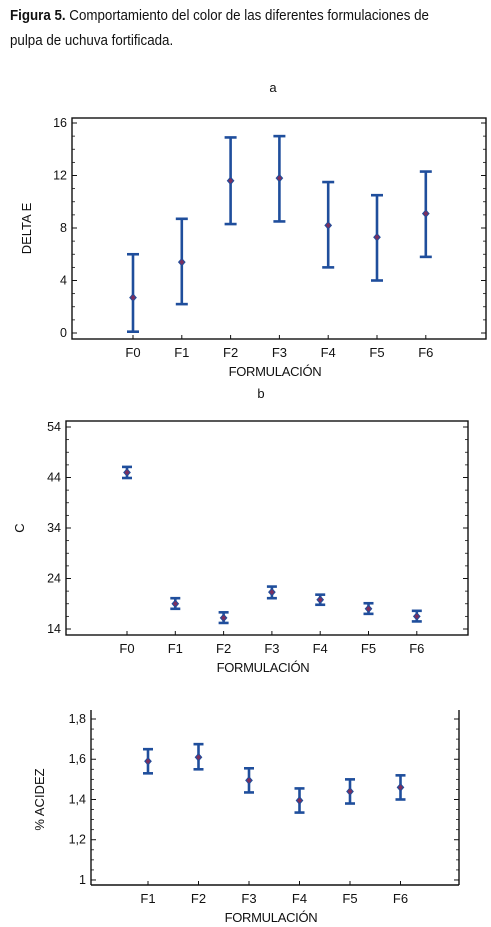  I want to click on panel-label: a, so click(273, 87).